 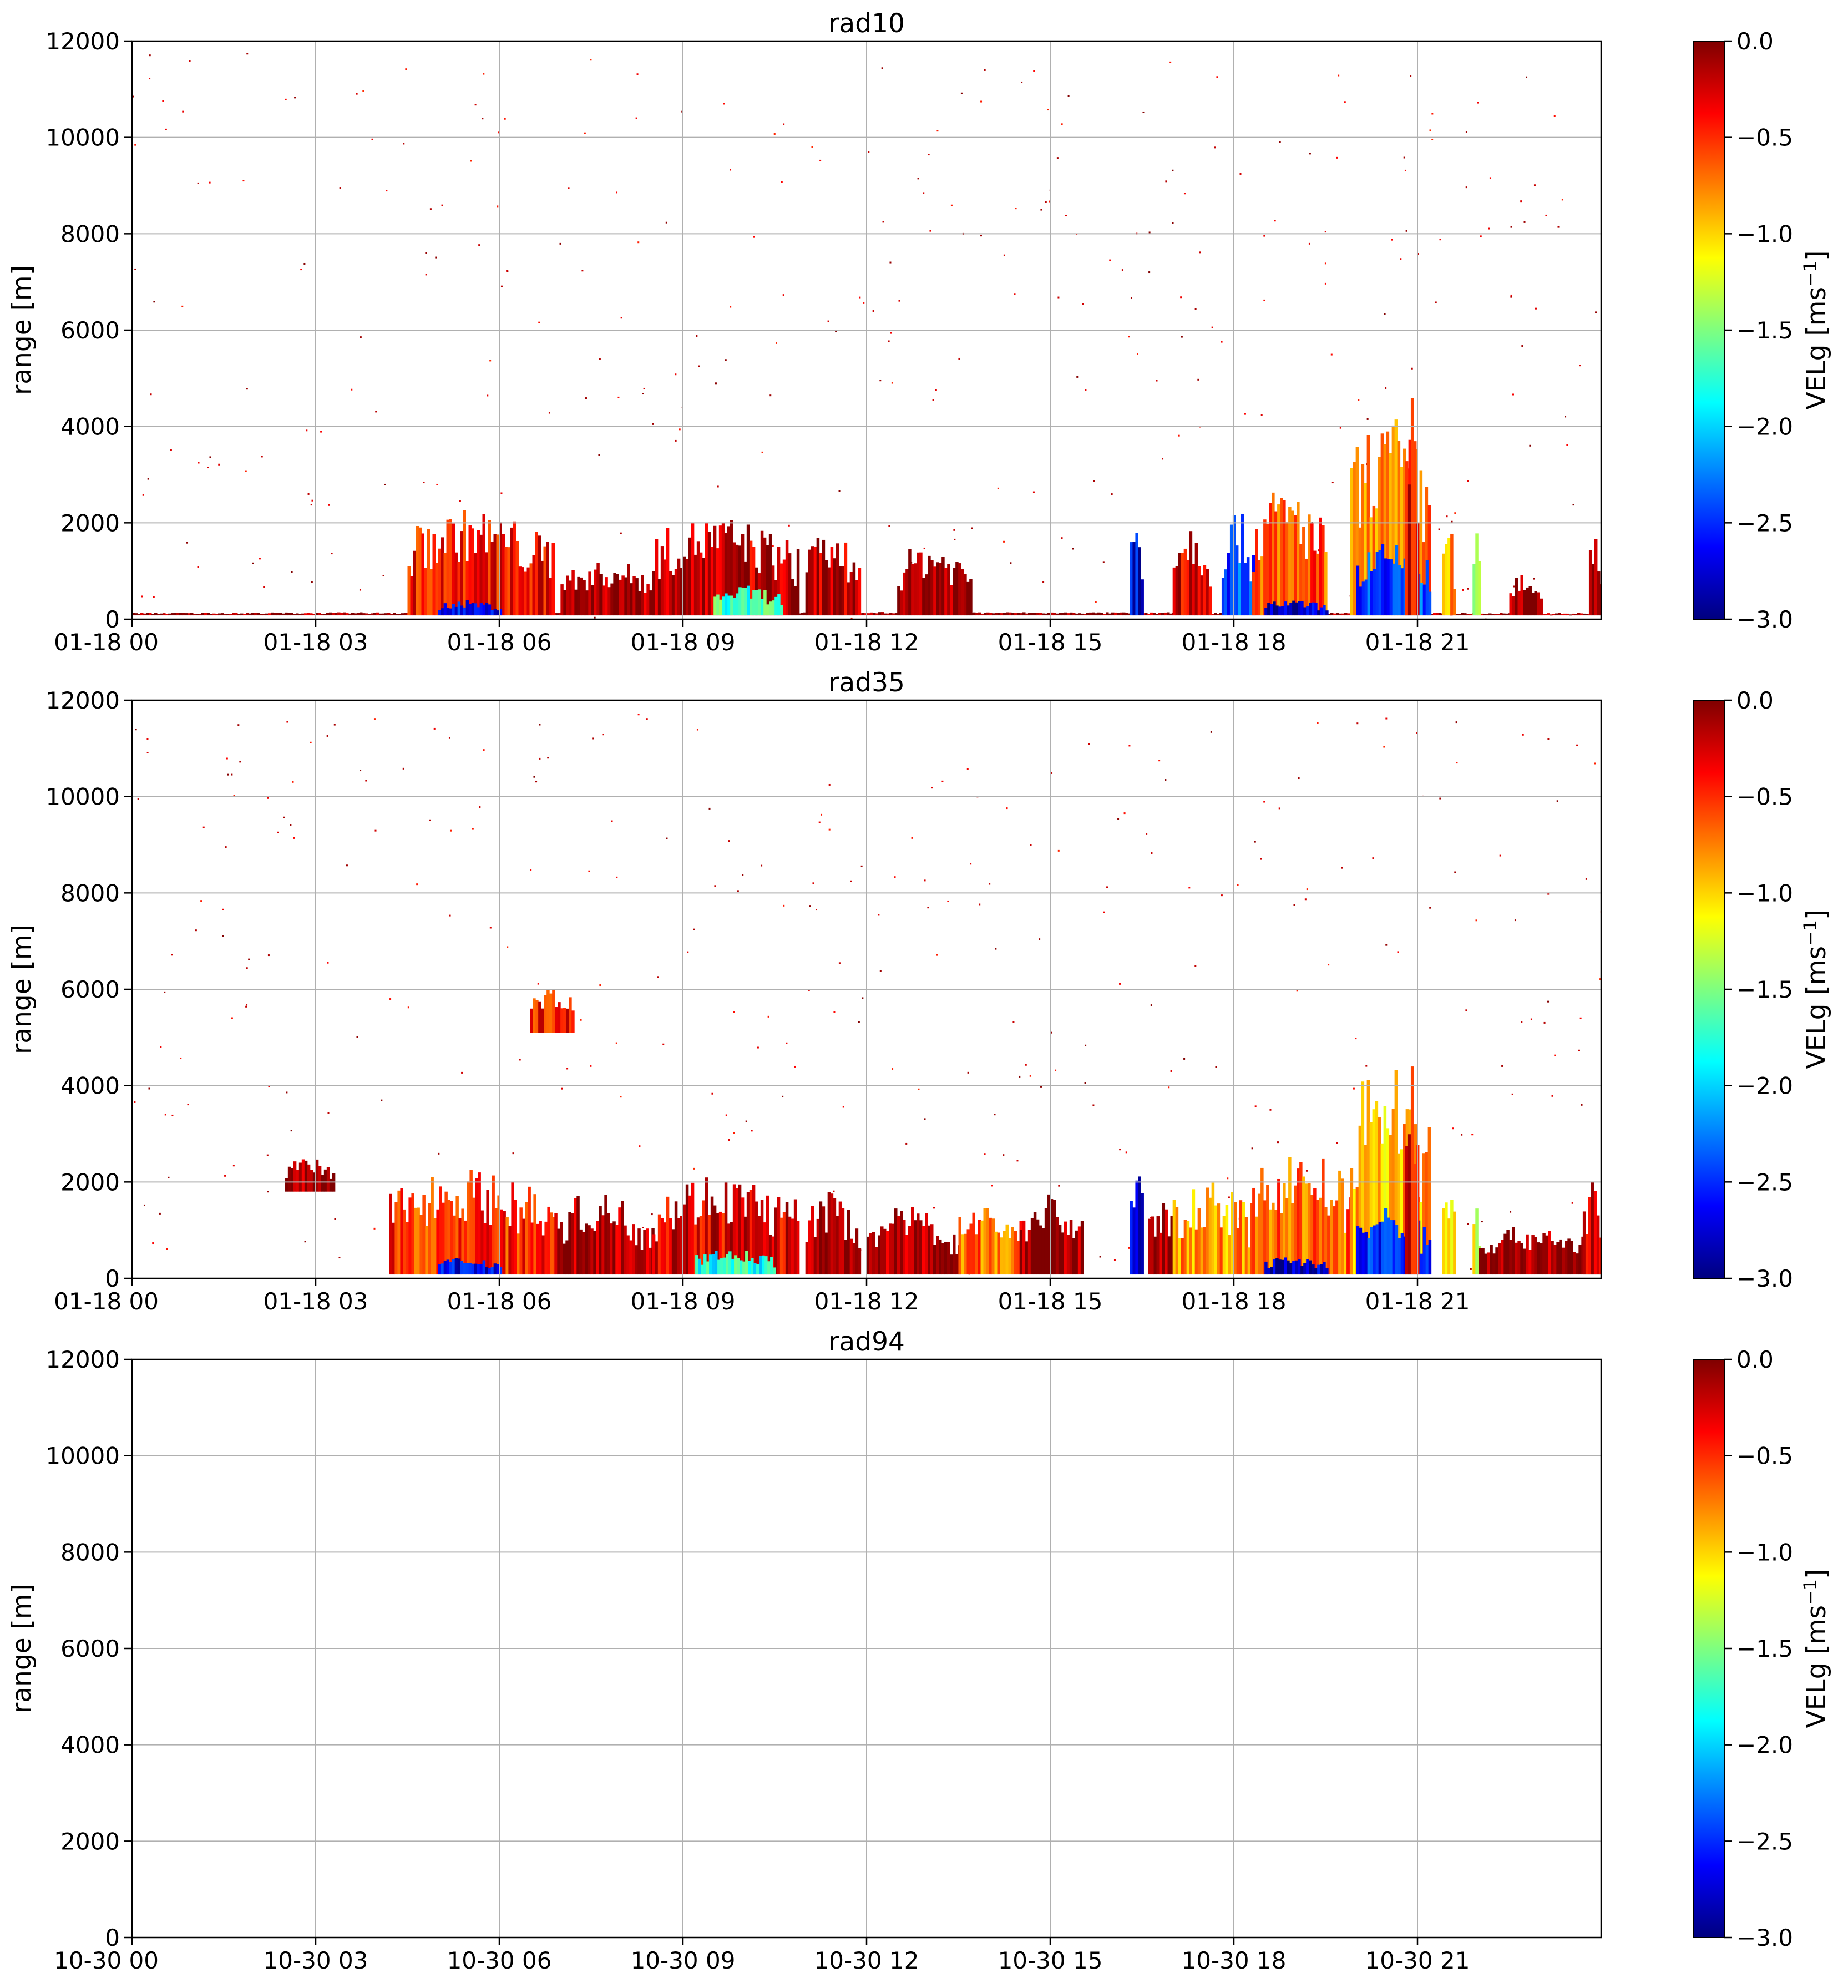 I want to click on echo-region, so click(x=833, y=1233).